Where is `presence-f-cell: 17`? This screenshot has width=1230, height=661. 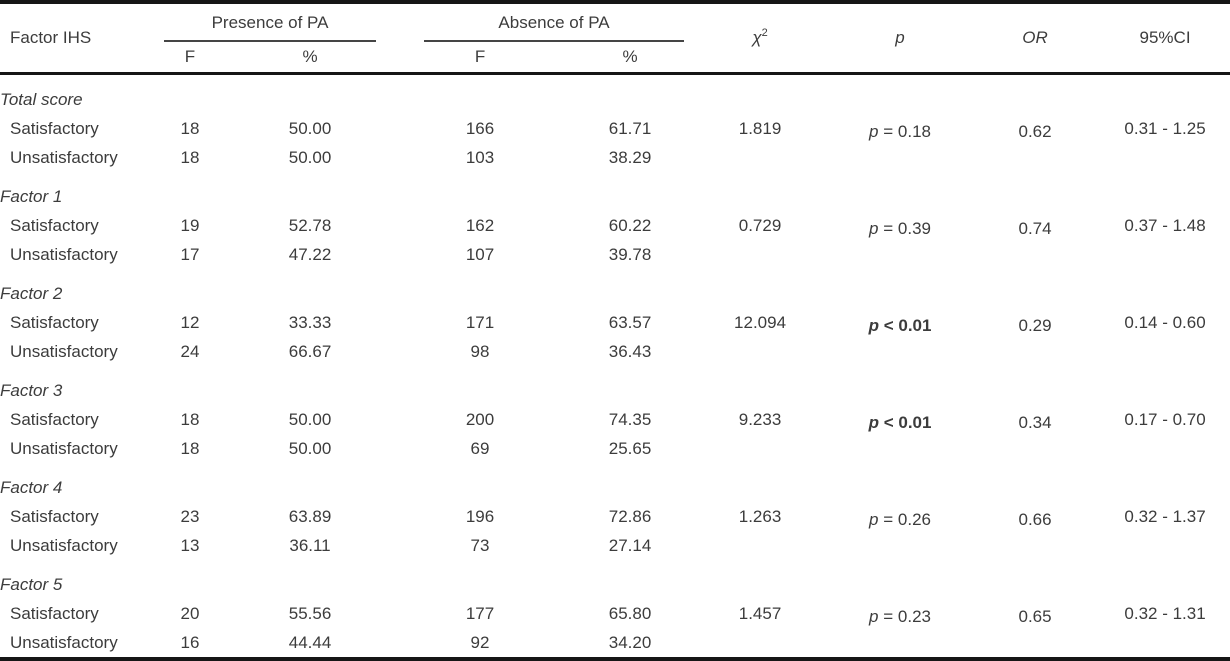
presence-f-cell: 17 is located at coordinates (190, 254).